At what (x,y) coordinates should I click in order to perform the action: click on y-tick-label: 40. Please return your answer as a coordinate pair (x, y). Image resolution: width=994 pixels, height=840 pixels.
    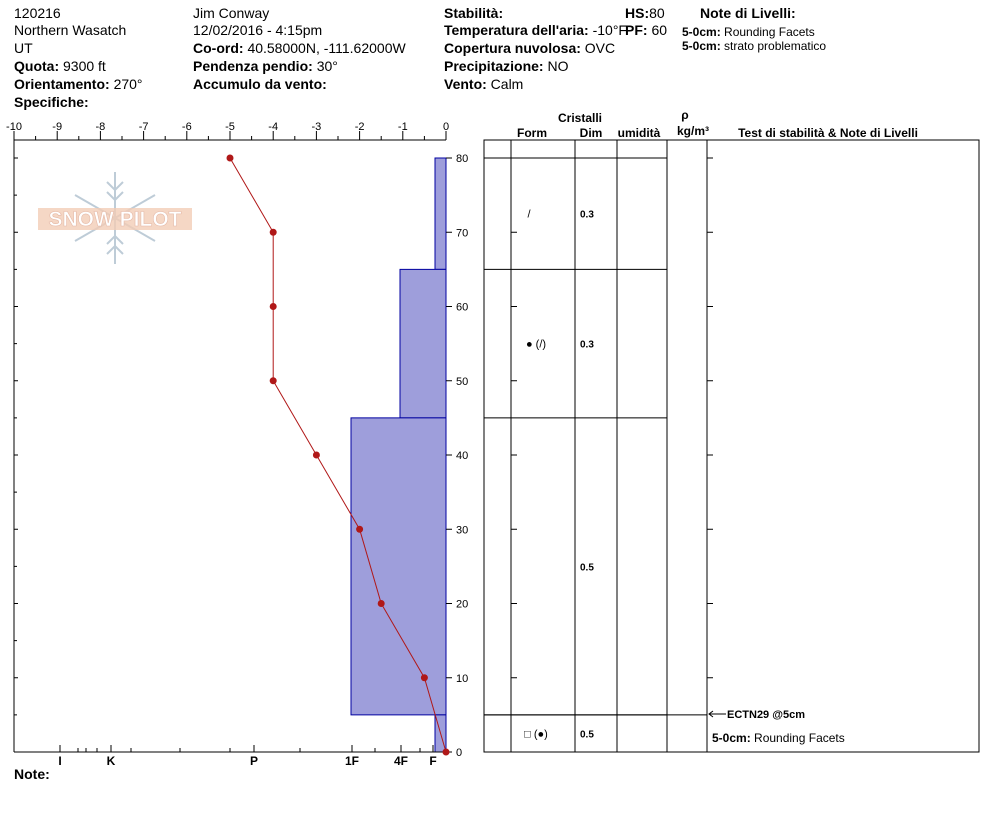
    Looking at the image, I should click on (462, 456).